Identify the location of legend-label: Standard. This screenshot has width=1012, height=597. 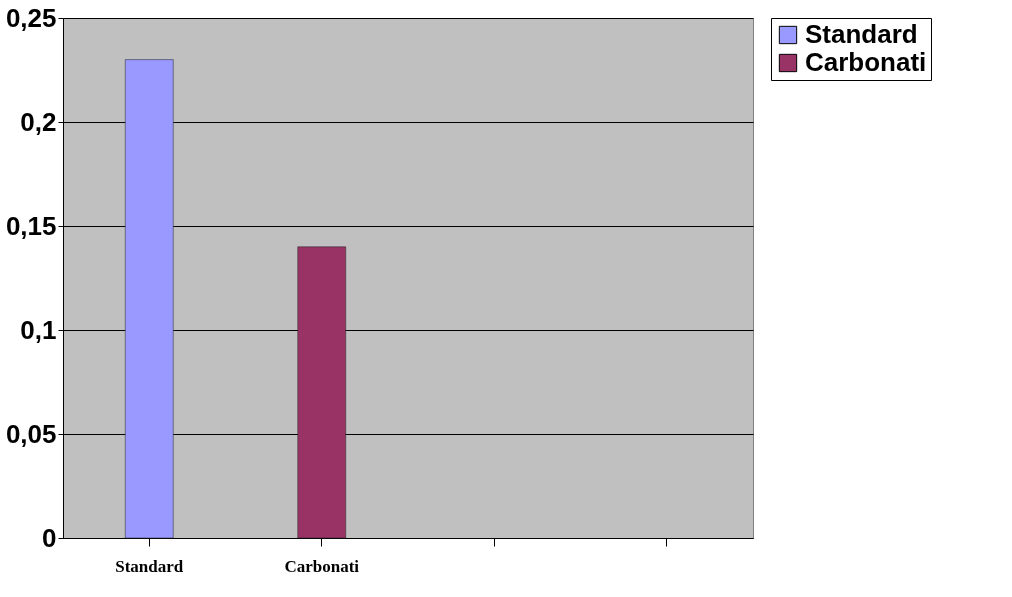
(861, 34).